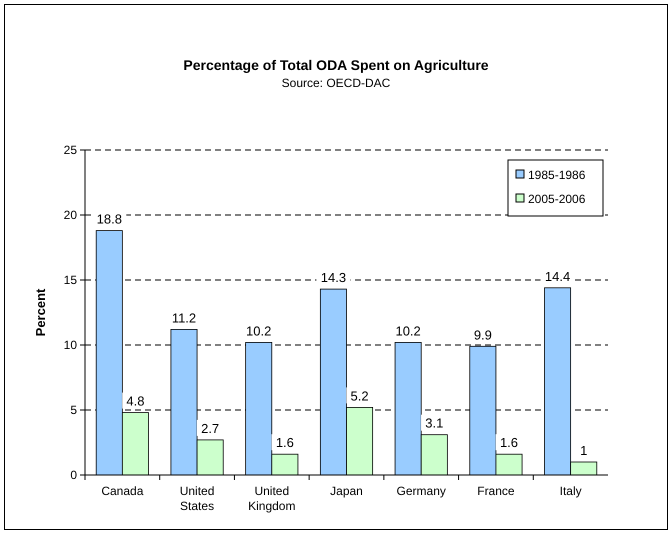 This screenshot has height=544, width=672. Describe the element at coordinates (71, 149) in the screenshot. I see `y-tick-label: 25` at that location.